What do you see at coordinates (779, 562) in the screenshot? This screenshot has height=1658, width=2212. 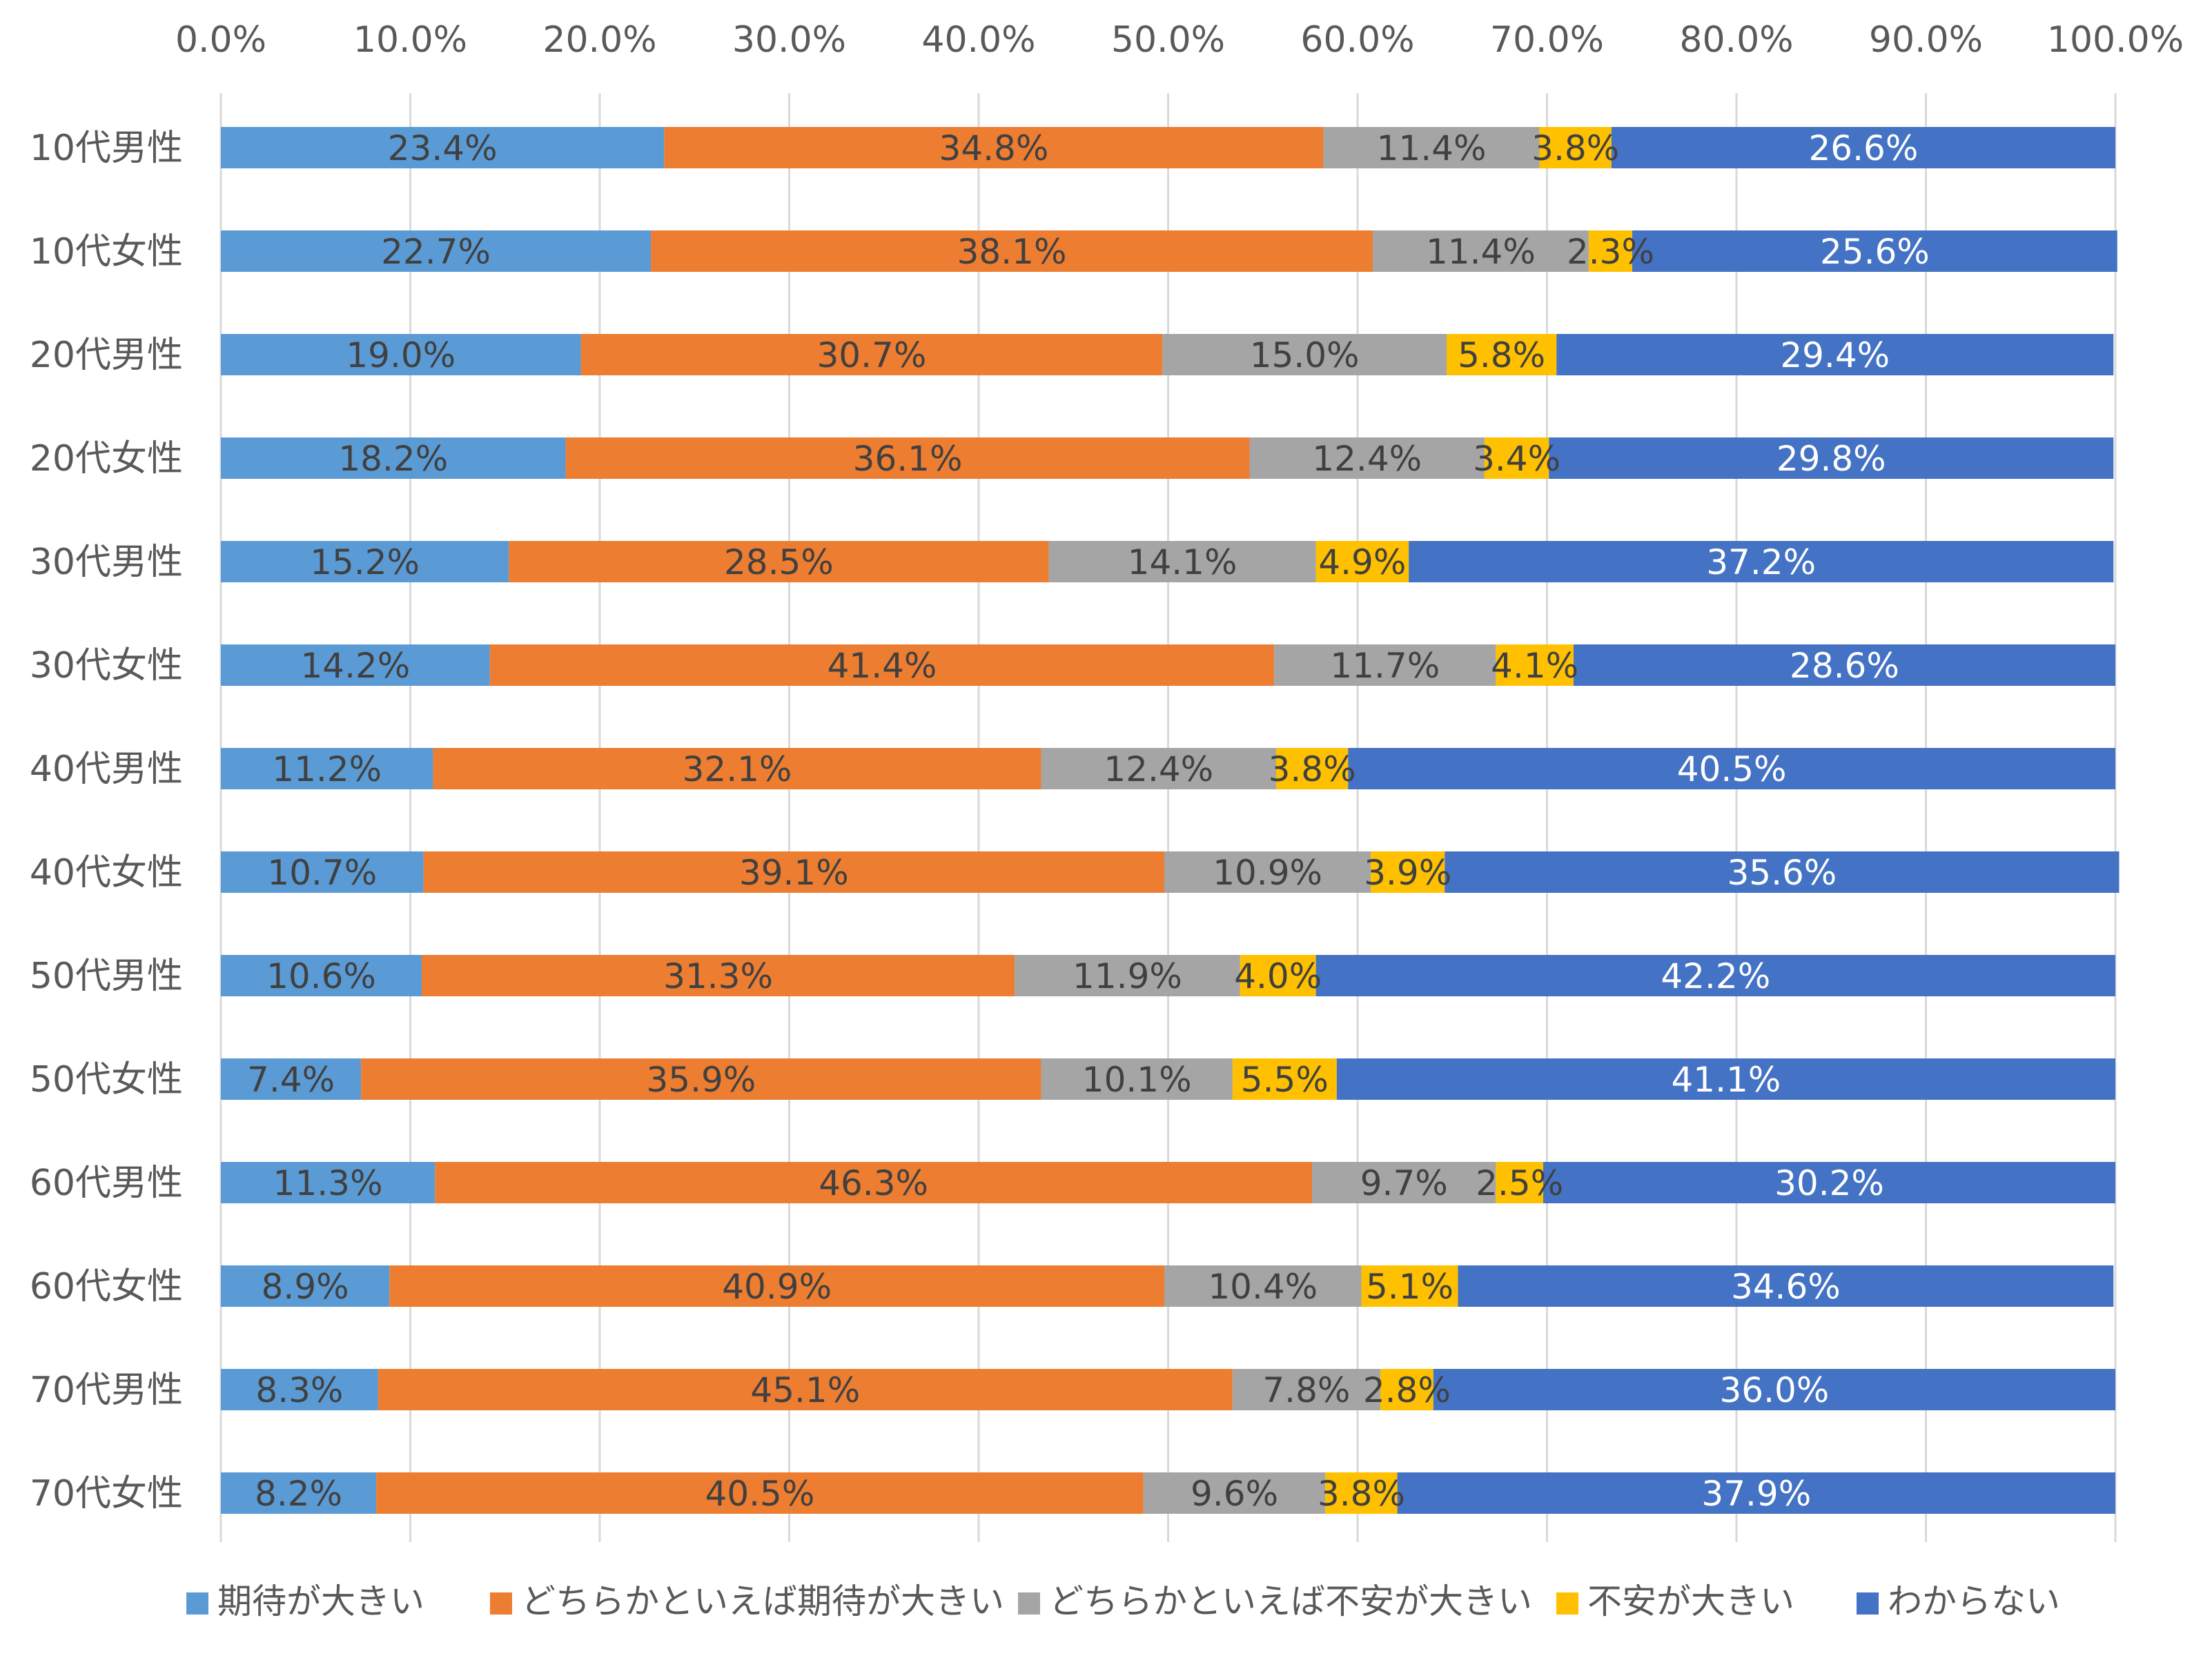 I see `data-label: 28.5%` at bounding box center [779, 562].